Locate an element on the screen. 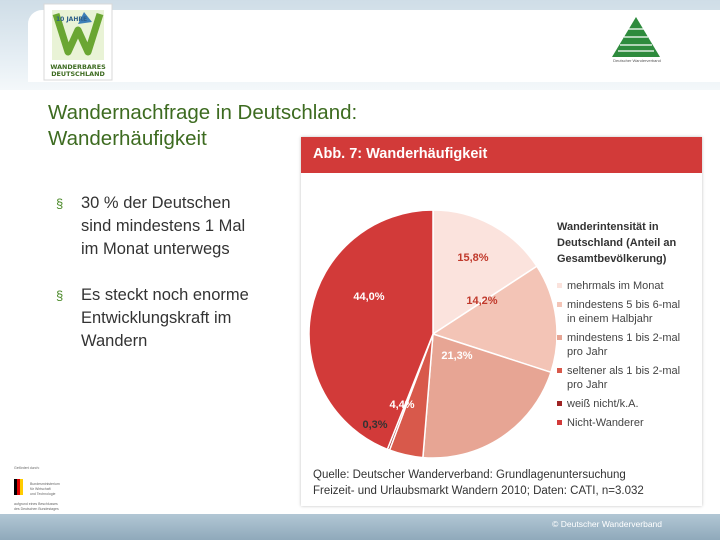 The image size is (720, 540). sponsor-line: für Wirtschaft is located at coordinates (40, 489).